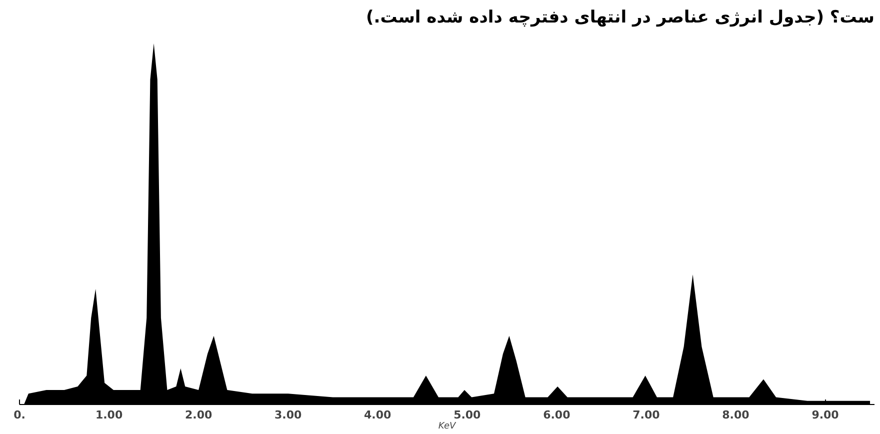  What do you see at coordinates (109, 415) in the screenshot?
I see `x-tick-label: 1.00` at bounding box center [109, 415].